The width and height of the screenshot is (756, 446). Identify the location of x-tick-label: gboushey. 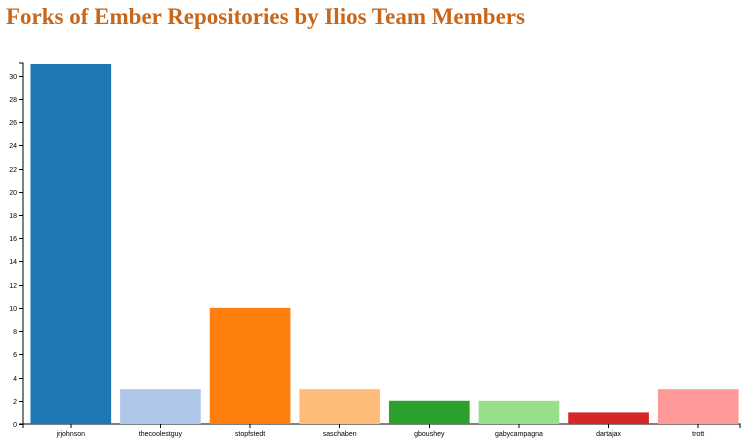
(429, 434).